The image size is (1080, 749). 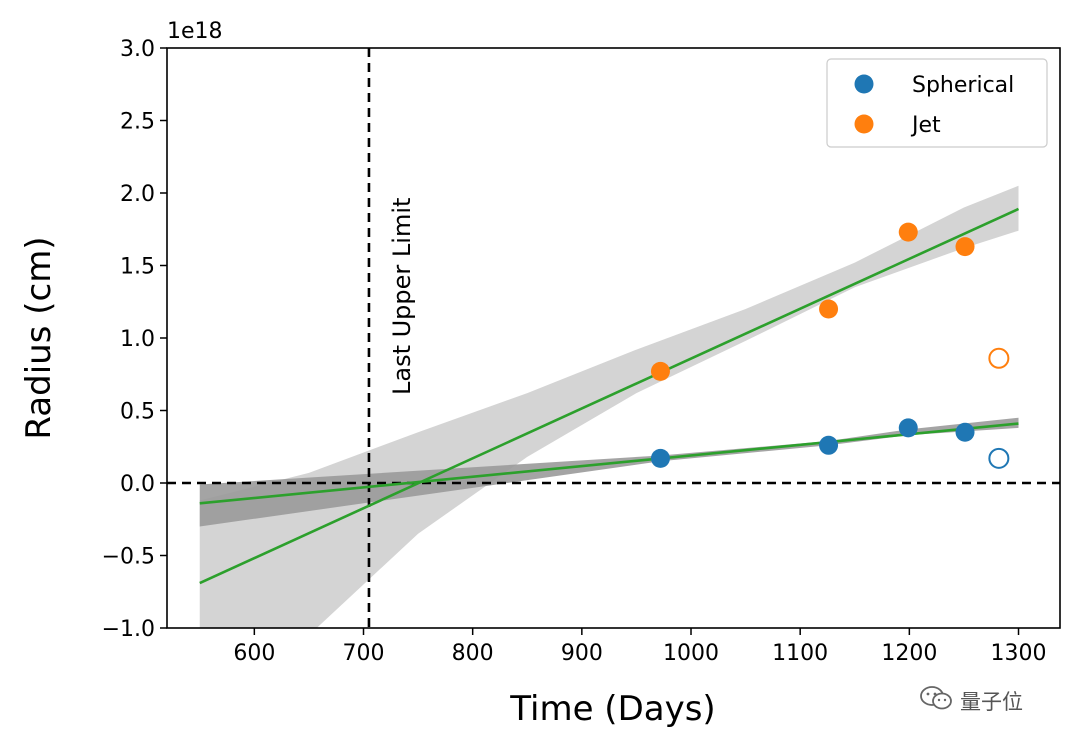 I want to click on legend-marker-jet, so click(x=864, y=124).